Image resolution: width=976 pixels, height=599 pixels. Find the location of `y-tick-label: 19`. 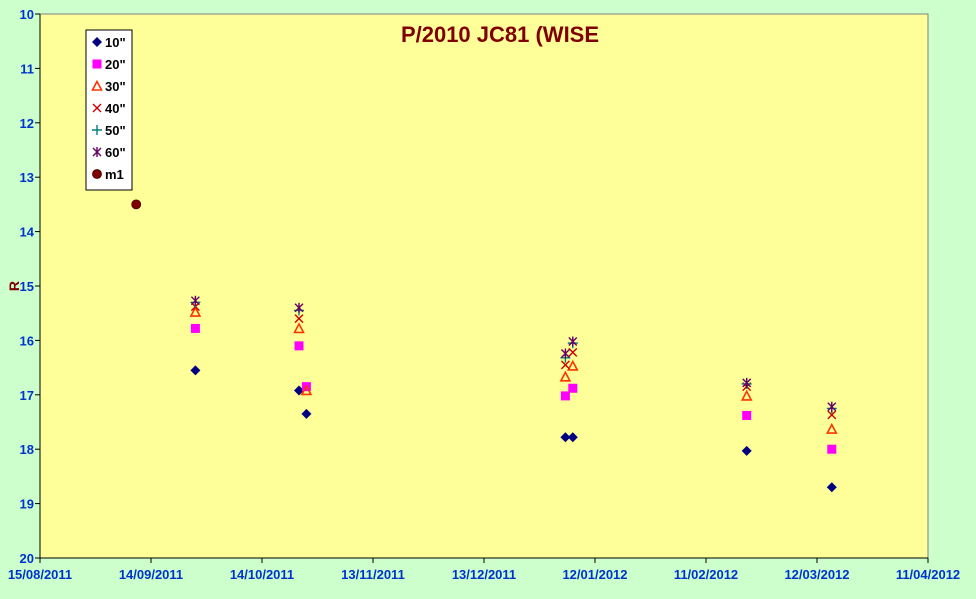

y-tick-label: 19 is located at coordinates (27, 504).